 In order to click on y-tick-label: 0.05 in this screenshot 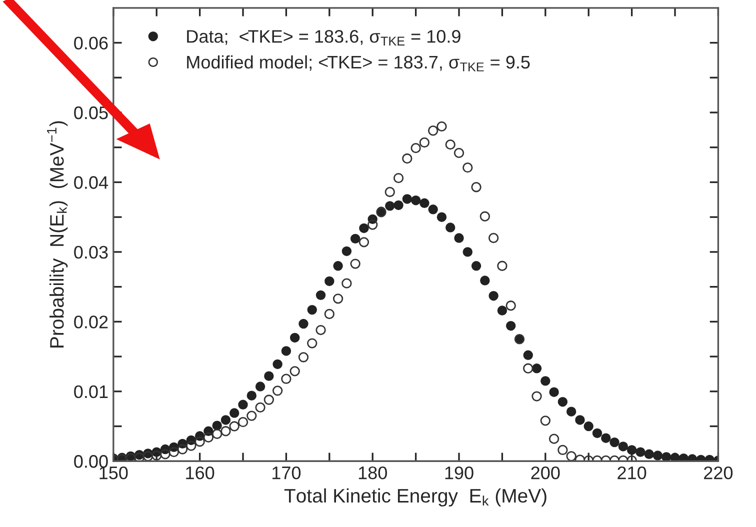, I will do `click(91, 113)`.